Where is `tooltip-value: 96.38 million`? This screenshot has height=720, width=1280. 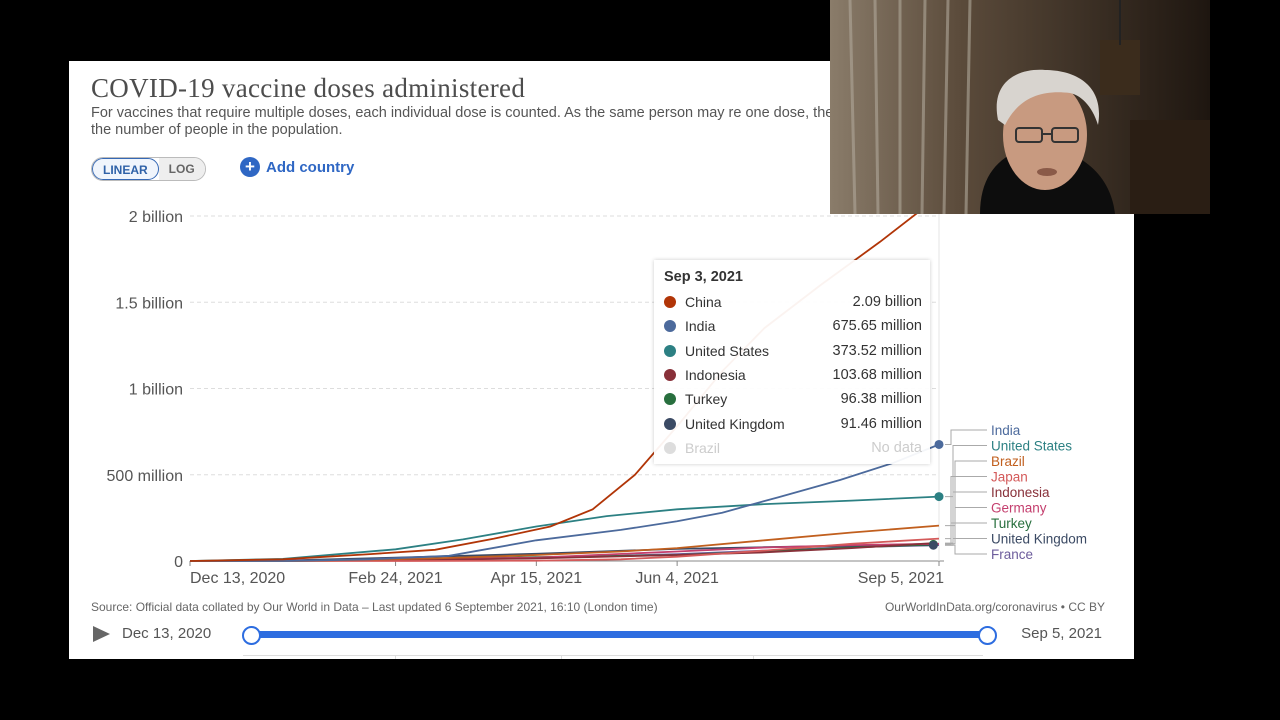
tooltip-value: 96.38 million is located at coordinates (881, 399).